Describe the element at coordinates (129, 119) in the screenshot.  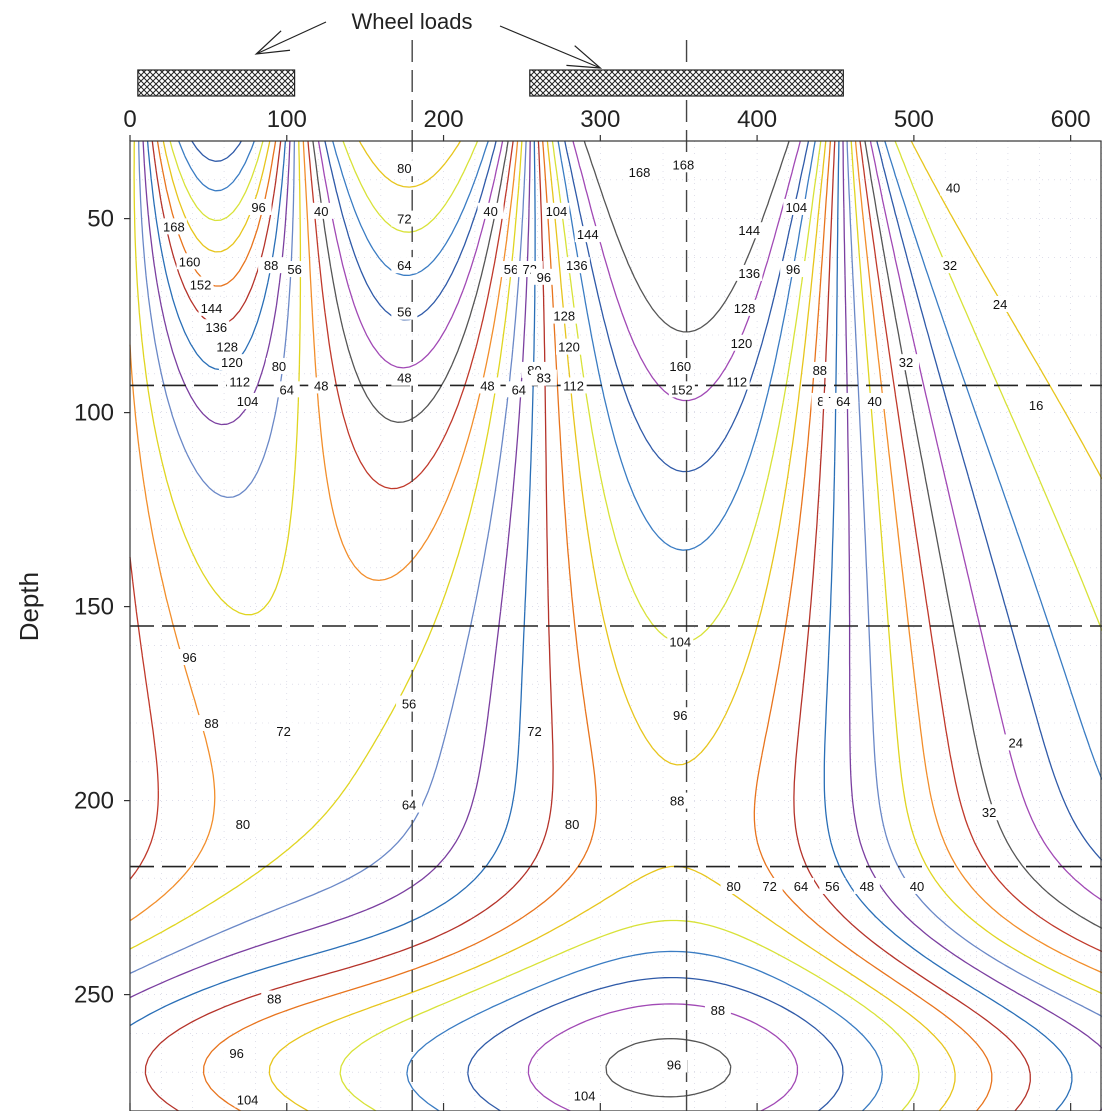
I see `x-tick-label: 0` at that location.